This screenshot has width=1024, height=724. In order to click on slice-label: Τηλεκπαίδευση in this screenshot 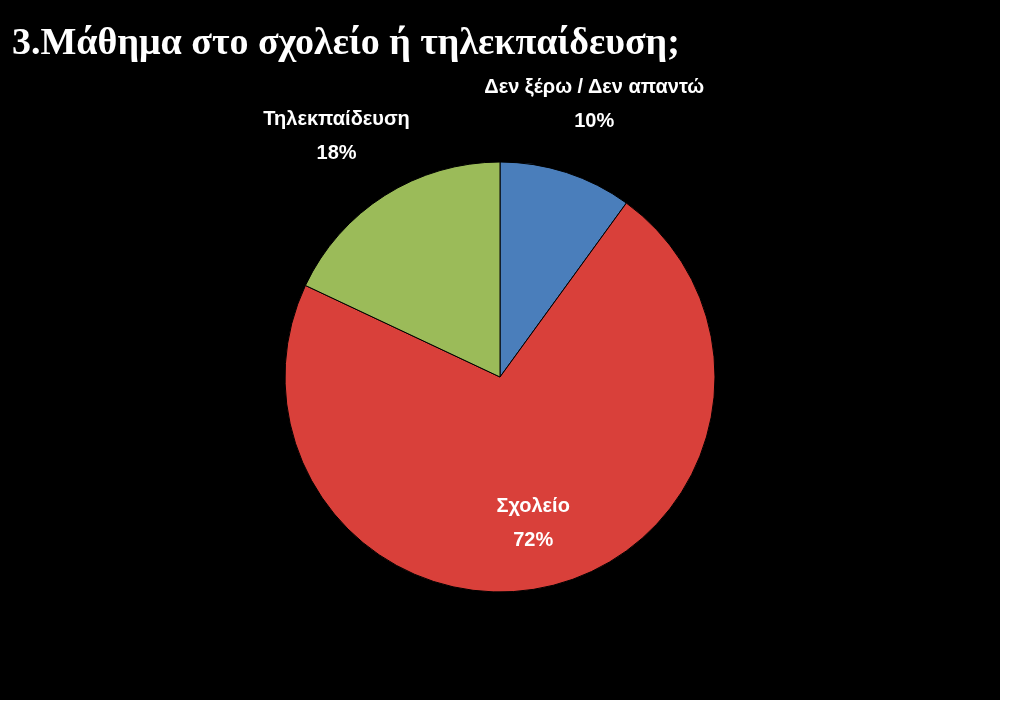, I will do `click(336, 118)`.